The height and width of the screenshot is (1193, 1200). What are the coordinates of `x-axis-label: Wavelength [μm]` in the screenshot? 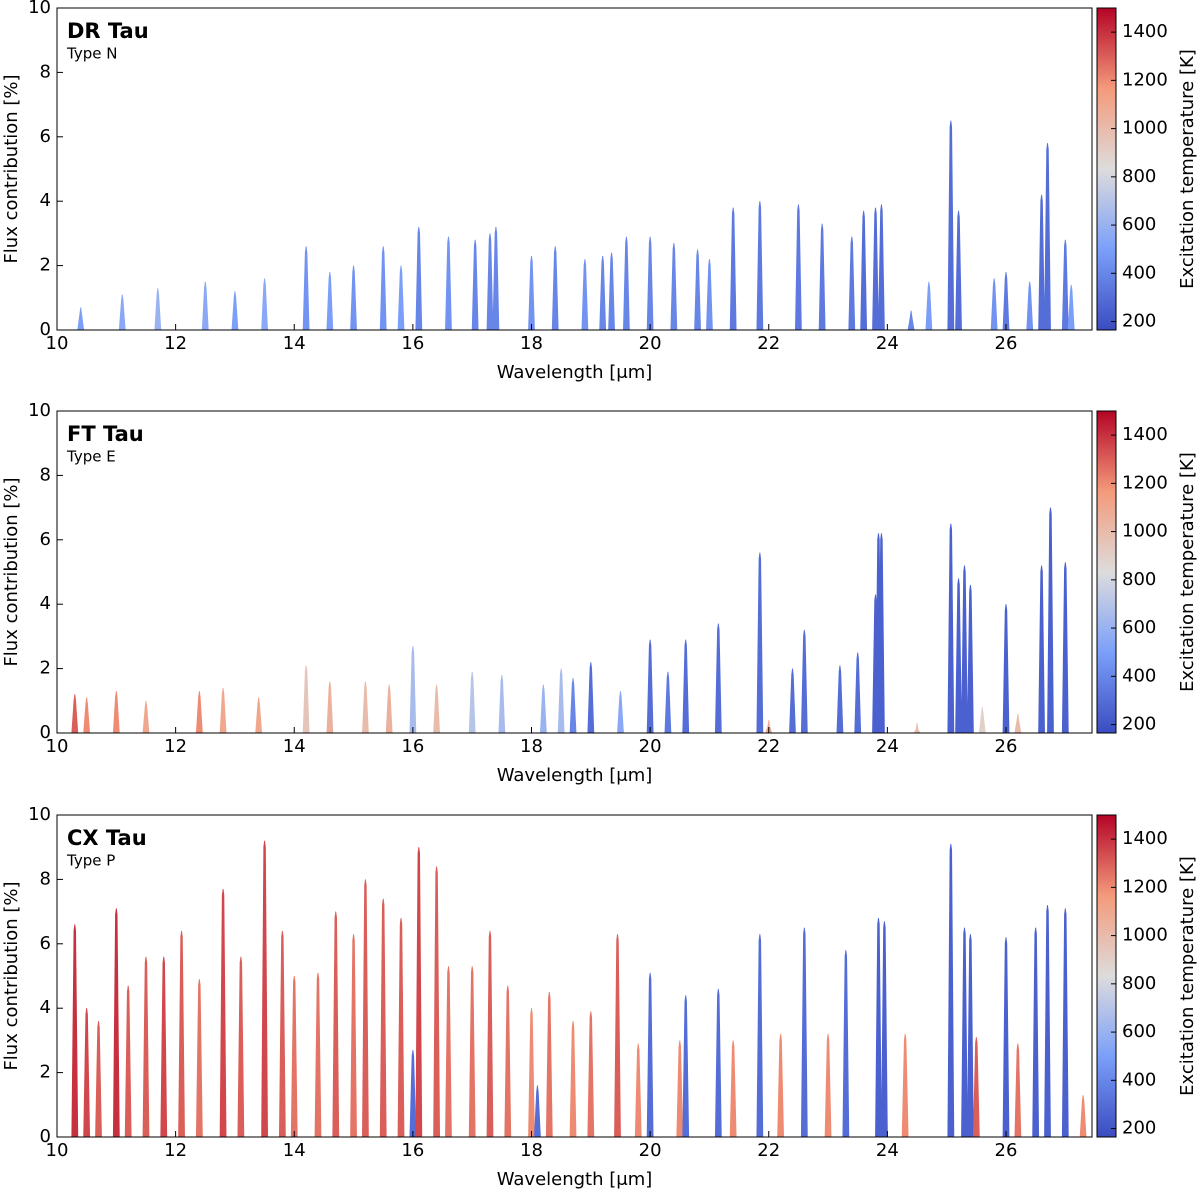 It's located at (575, 1179).